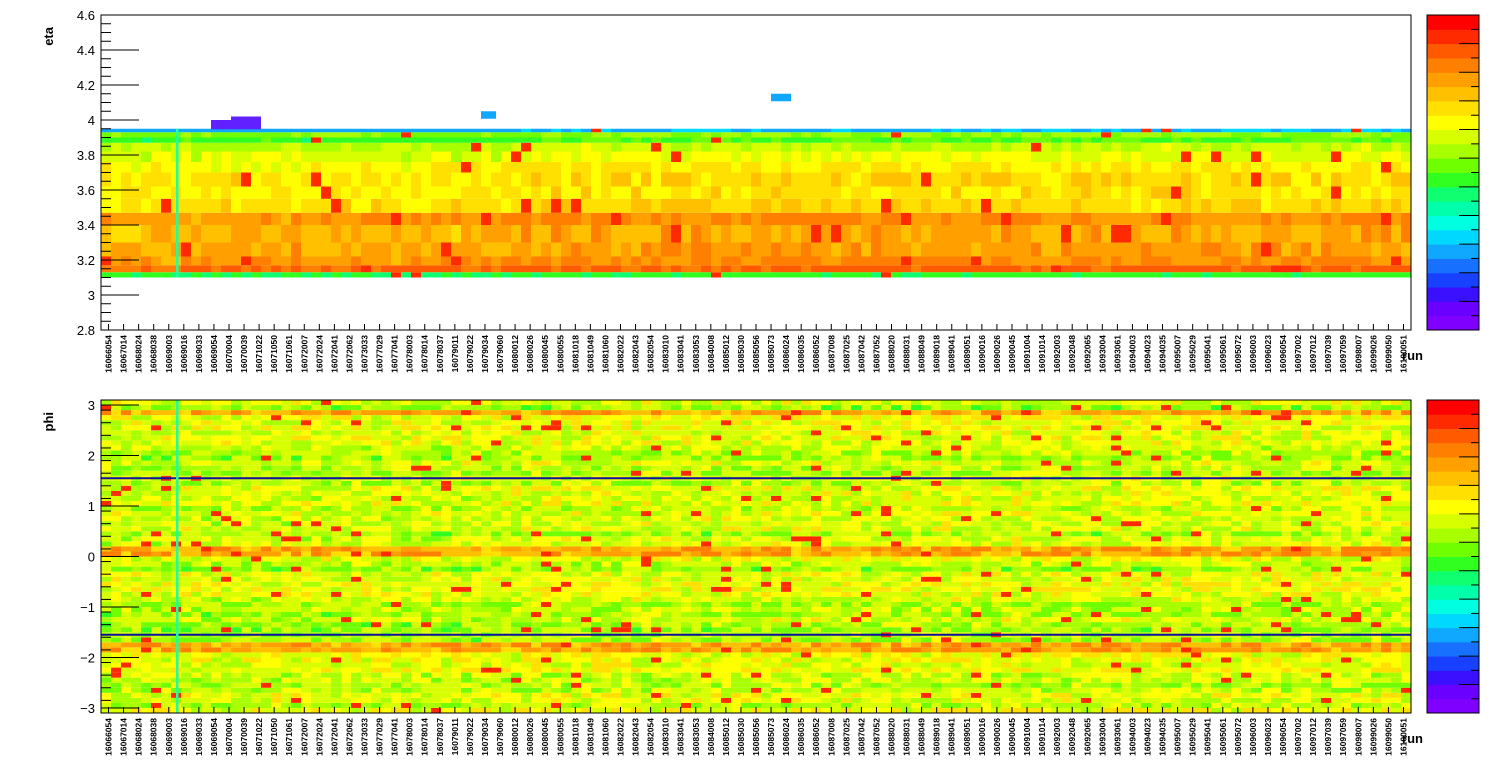 The image size is (1496, 772). Describe the element at coordinates (91, 295) in the screenshot. I see `eta-y-tick-label: 3` at that location.